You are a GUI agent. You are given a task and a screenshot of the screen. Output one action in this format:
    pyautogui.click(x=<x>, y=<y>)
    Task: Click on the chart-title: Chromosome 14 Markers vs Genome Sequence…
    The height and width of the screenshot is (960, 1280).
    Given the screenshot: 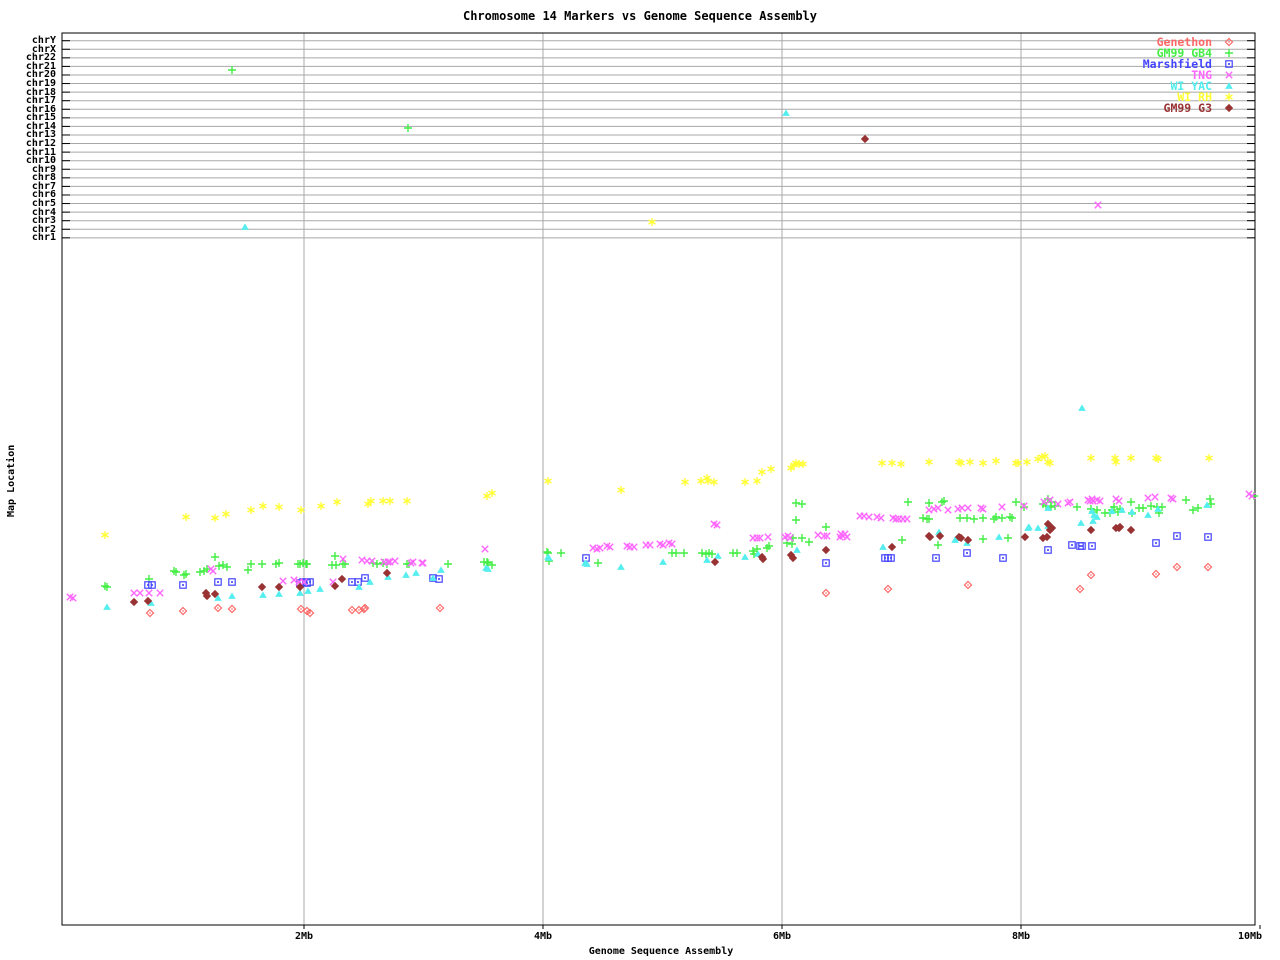 What is the action you would take?
    pyautogui.click(x=639, y=16)
    